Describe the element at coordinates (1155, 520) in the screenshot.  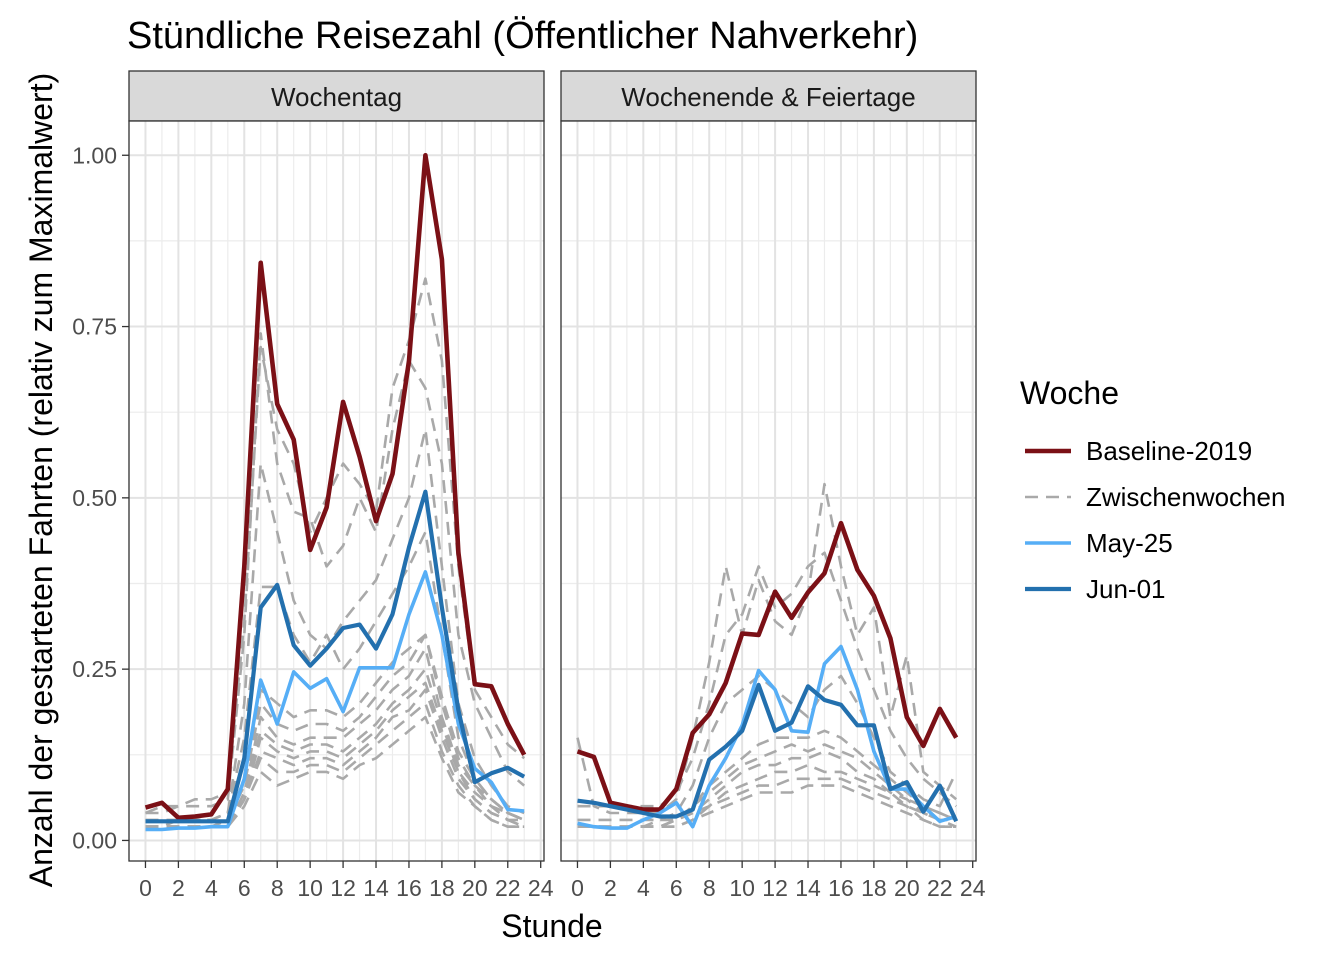
I see `legend-entries: Baseline-2019 Zwischenwochen May-25 Jun-01` at that location.